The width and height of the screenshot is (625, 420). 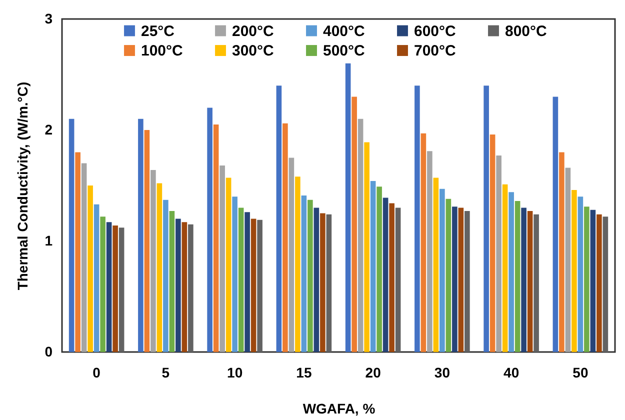 What do you see at coordinates (48, 352) in the screenshot?
I see `y-tick-label: 0` at bounding box center [48, 352].